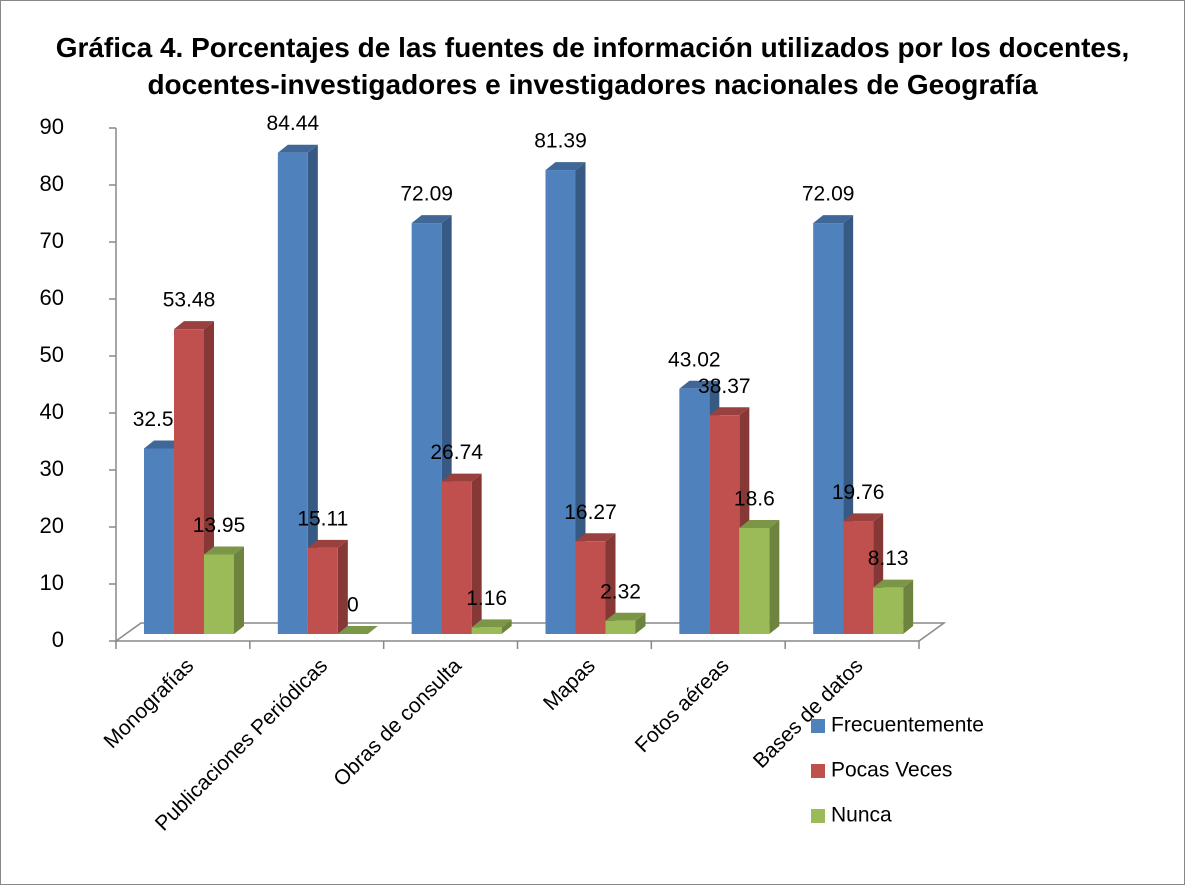 This screenshot has width=1185, height=885. I want to click on data-label: 32.55, so click(159, 419).